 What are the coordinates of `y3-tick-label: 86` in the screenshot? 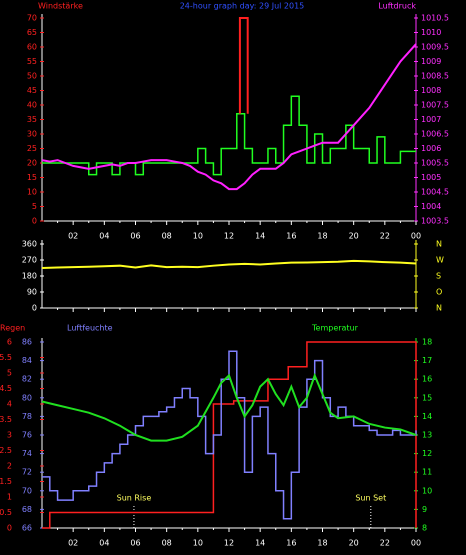 It's located at (27, 342).